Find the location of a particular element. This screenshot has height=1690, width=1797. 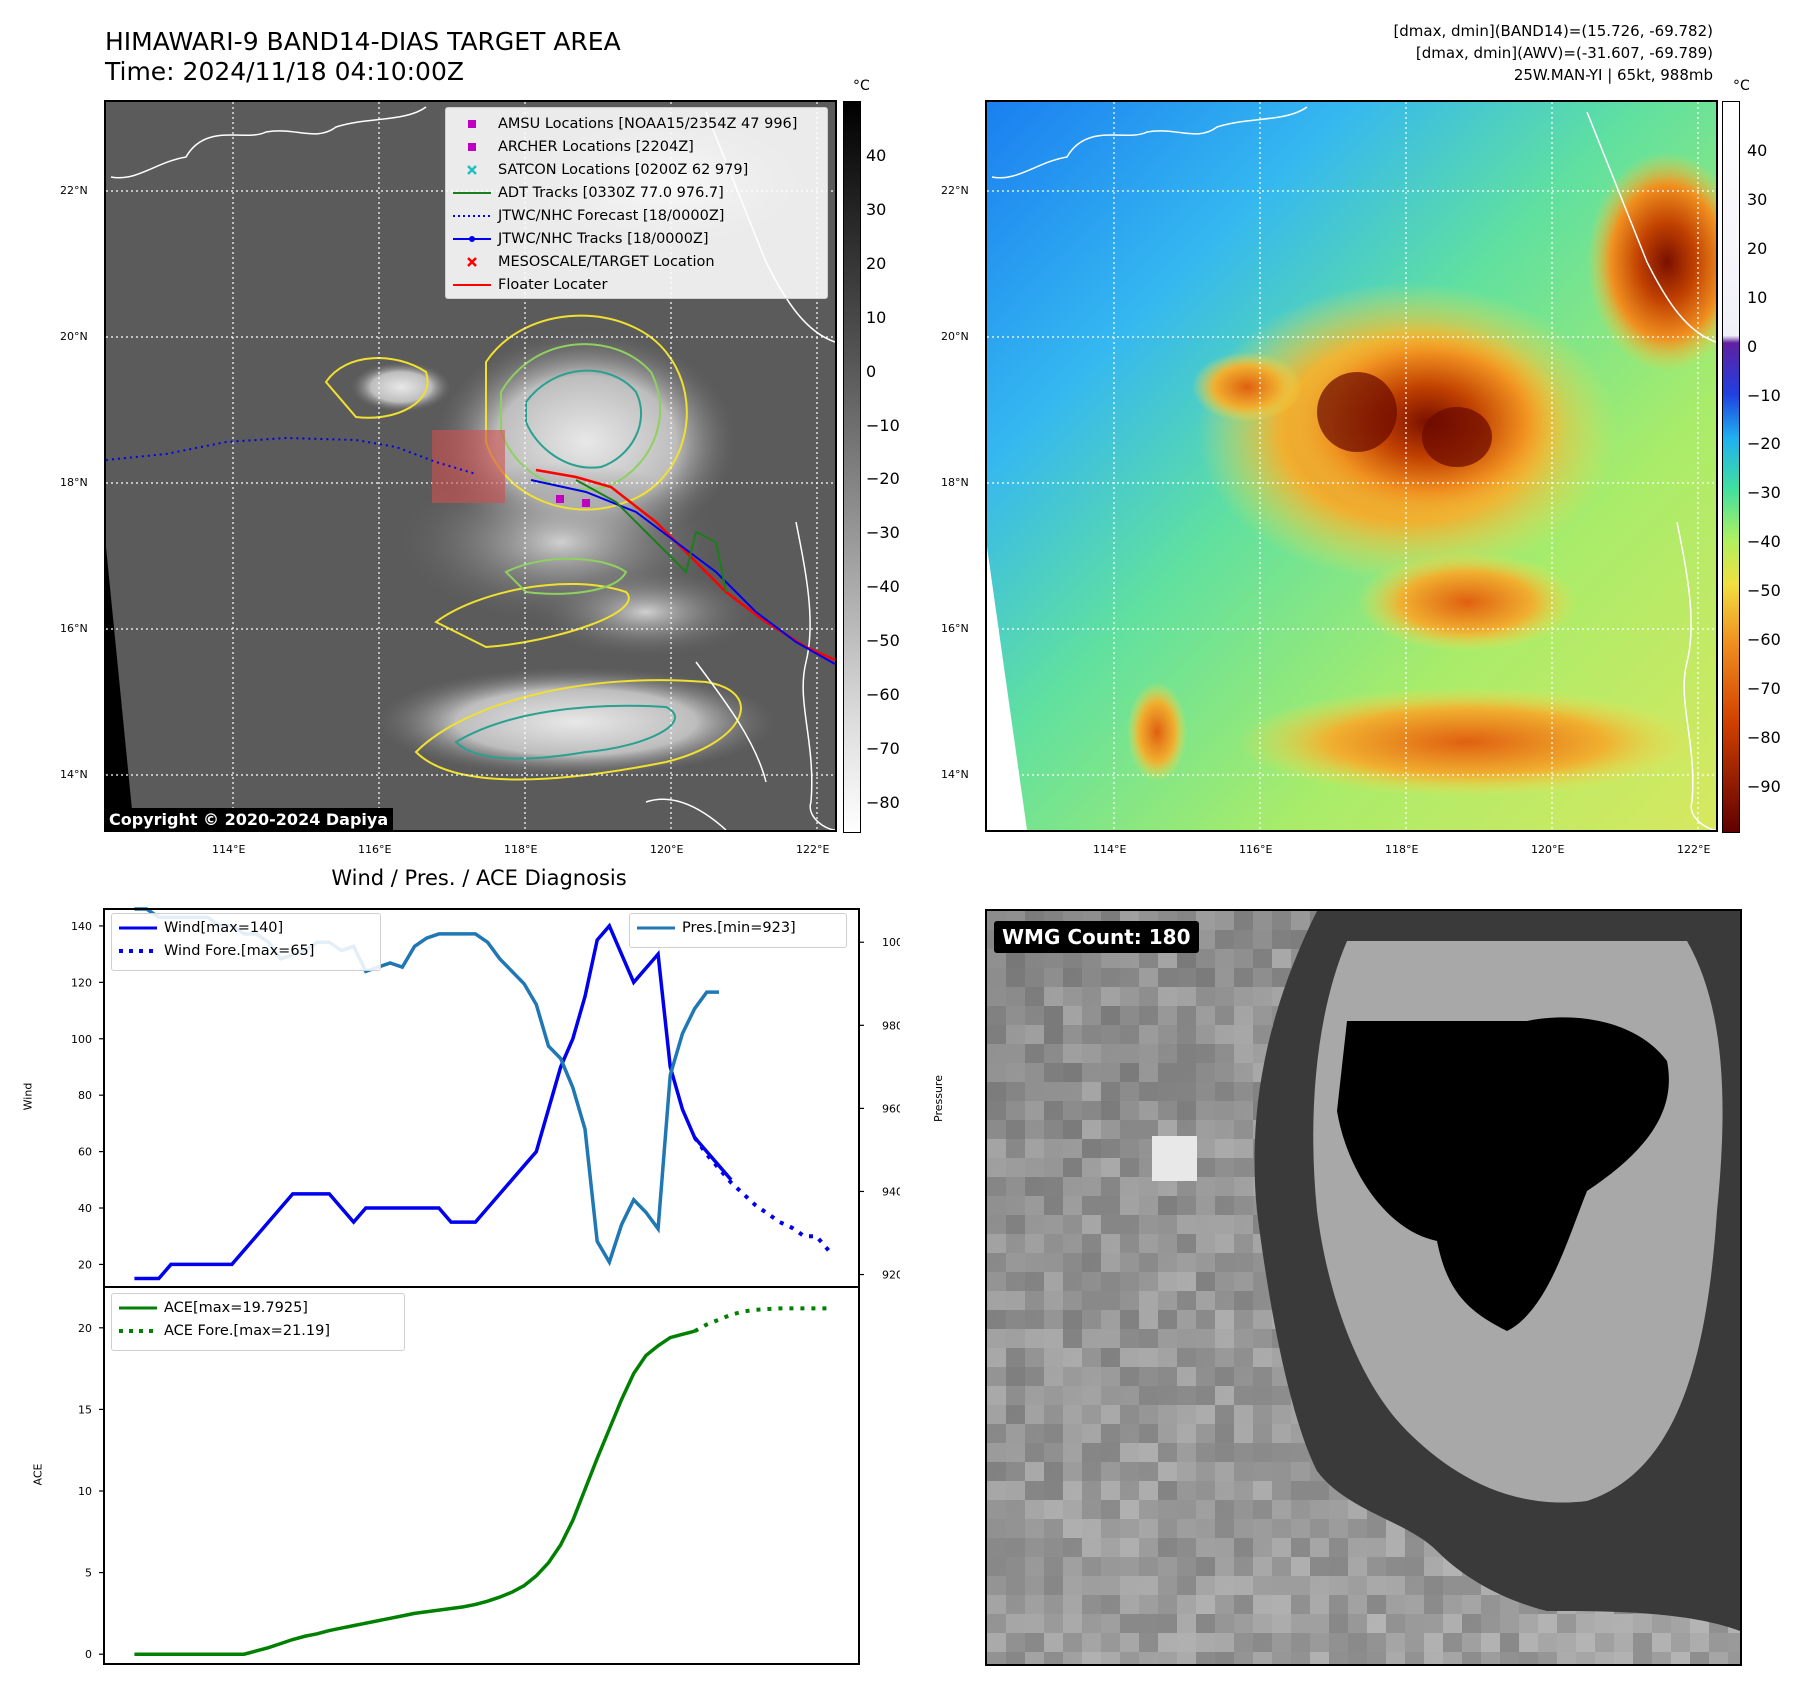

colorbar-tick-label: −40 is located at coordinates (883, 587).